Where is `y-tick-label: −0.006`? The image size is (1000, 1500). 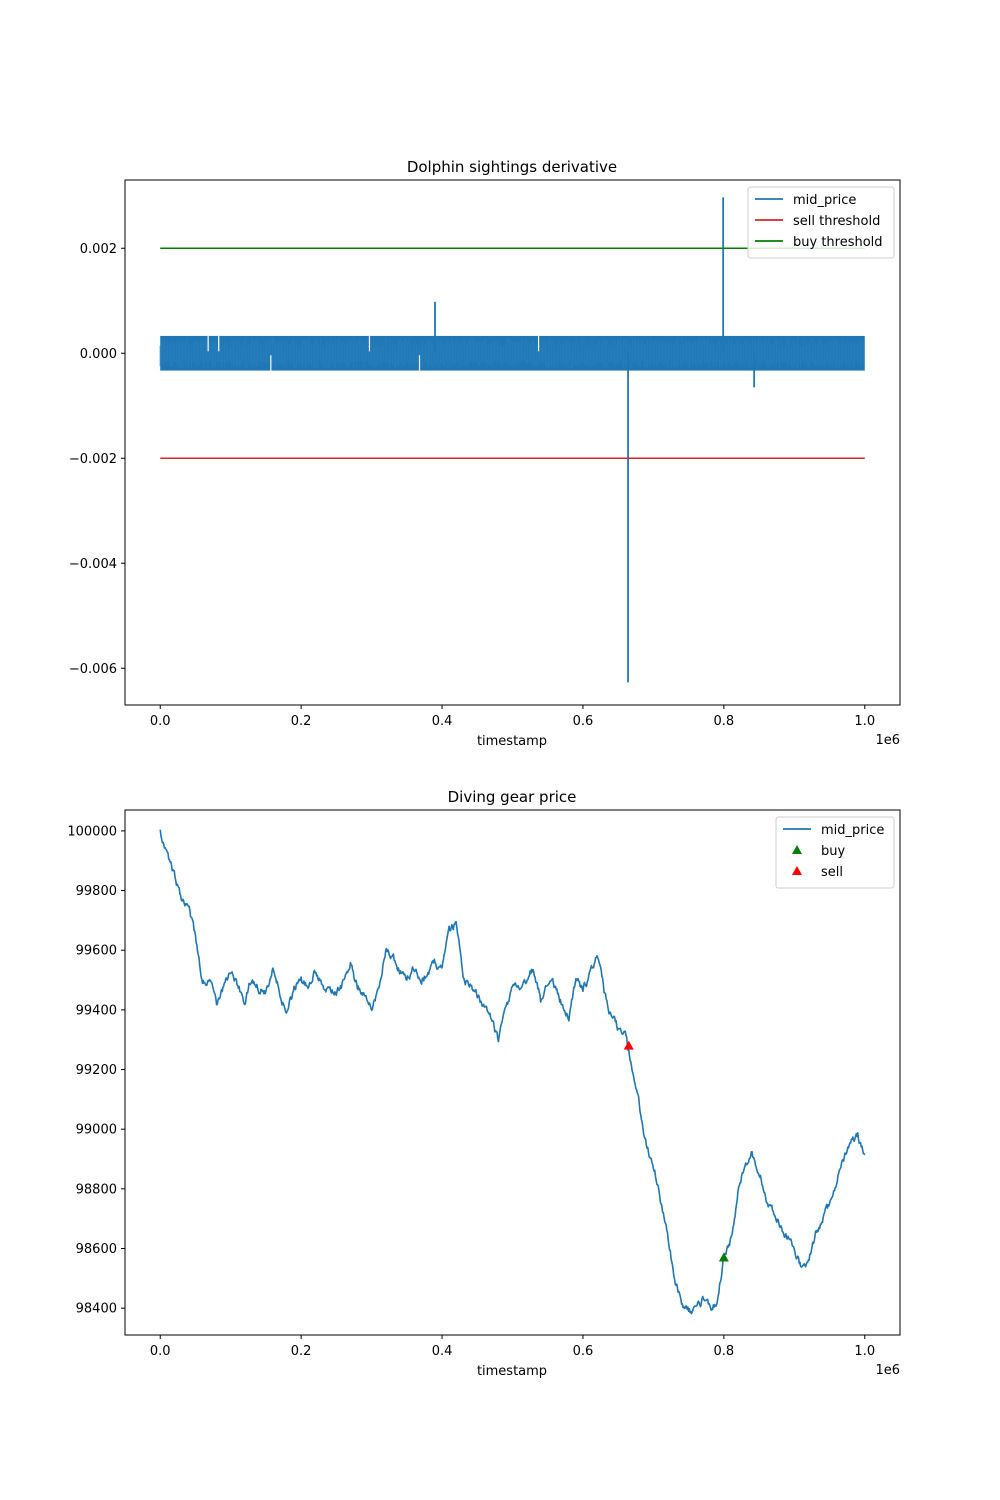 y-tick-label: −0.006 is located at coordinates (93, 669).